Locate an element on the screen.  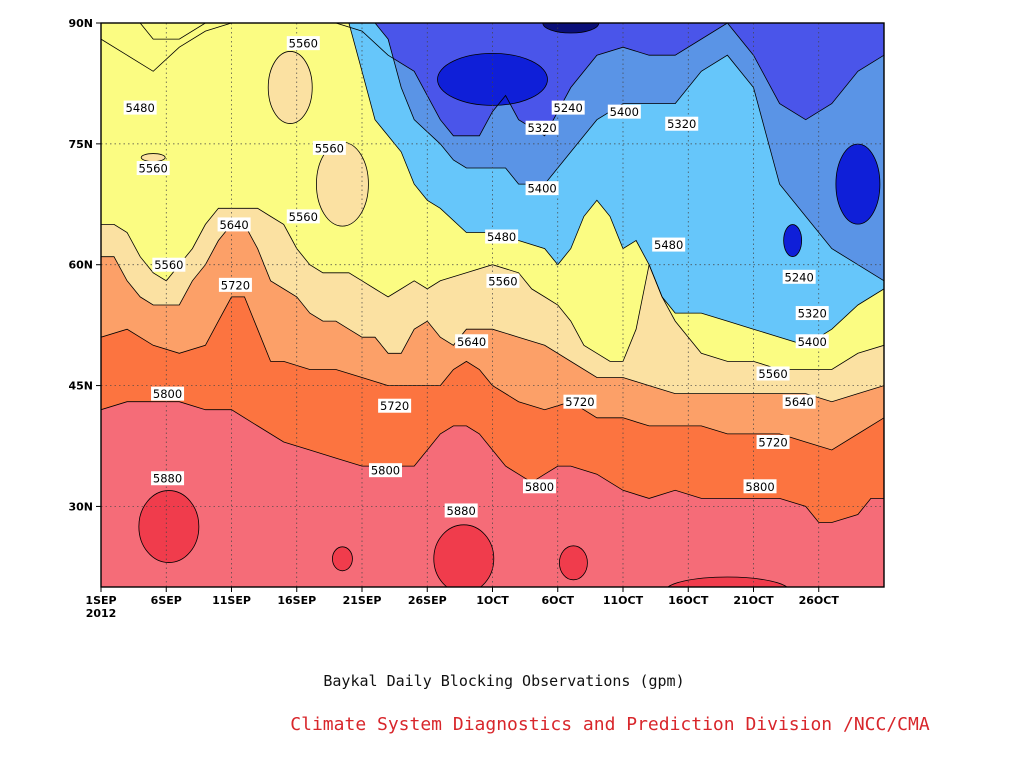
x-tick-label: 16OCT is located at coordinates (688, 600).